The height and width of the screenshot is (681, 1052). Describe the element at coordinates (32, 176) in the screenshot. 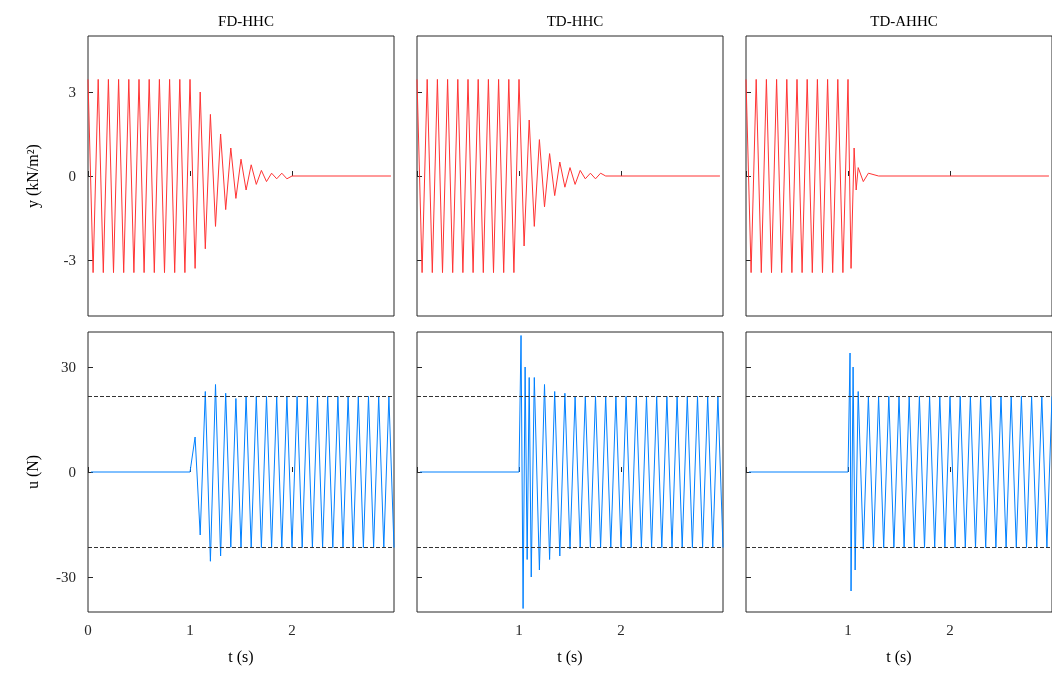

I see `y-axis-title: y (kN/m²)` at that location.